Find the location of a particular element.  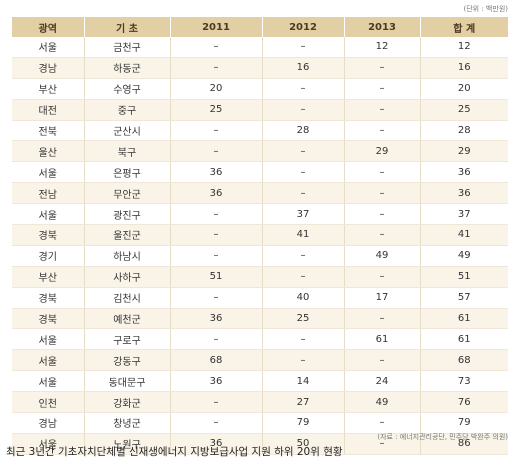

table-row: 울산 북구 – –29 29 is located at coordinates (260, 151).